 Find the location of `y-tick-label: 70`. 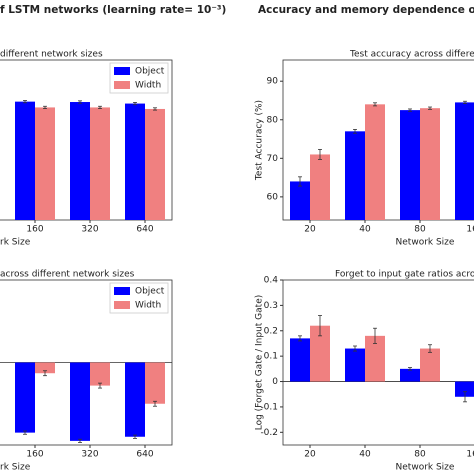

y-tick-label: 70 is located at coordinates (273, 159).